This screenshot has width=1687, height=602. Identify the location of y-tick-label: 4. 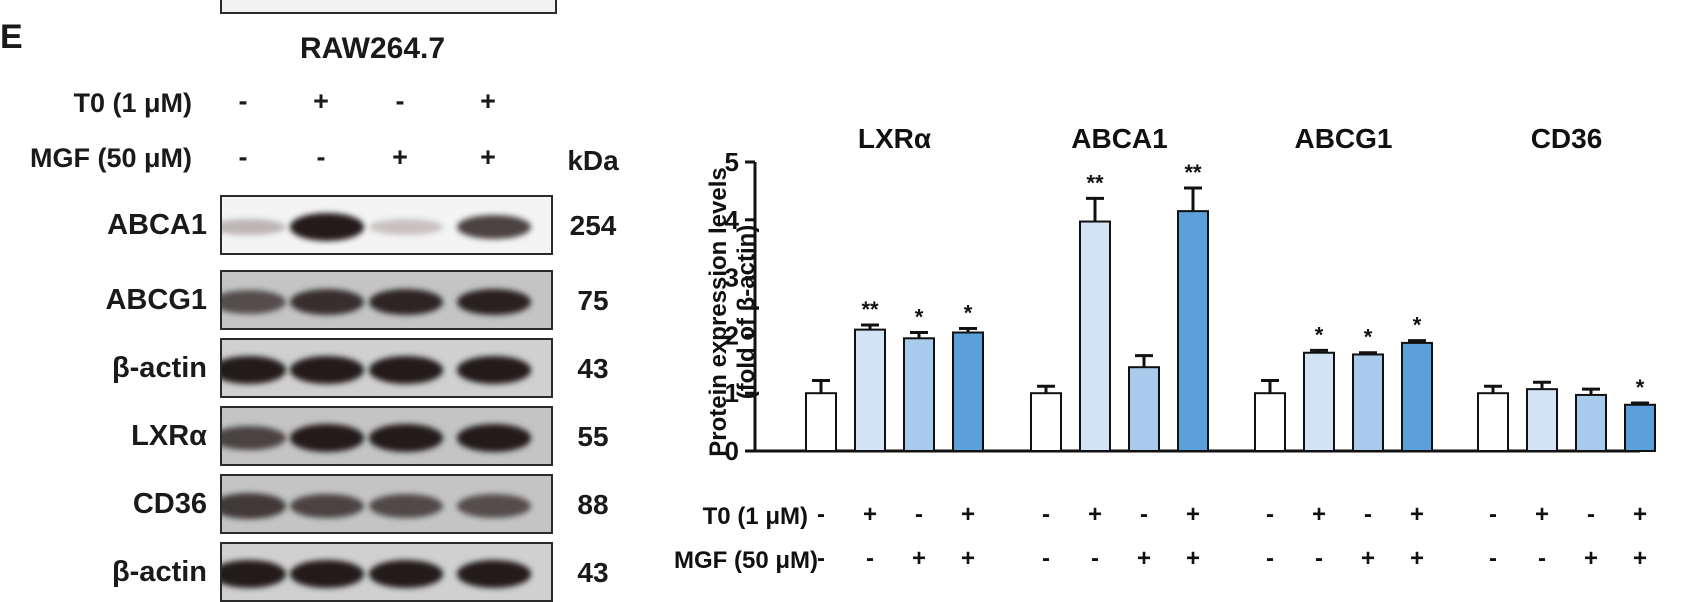
(732, 220).